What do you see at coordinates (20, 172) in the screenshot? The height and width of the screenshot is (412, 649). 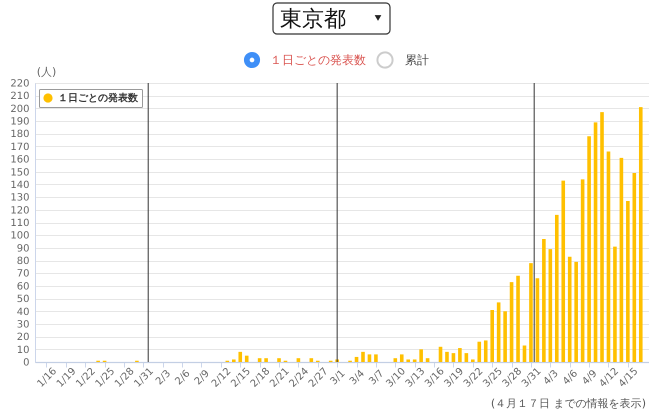 I see `y-tick-label: 150` at bounding box center [20, 172].